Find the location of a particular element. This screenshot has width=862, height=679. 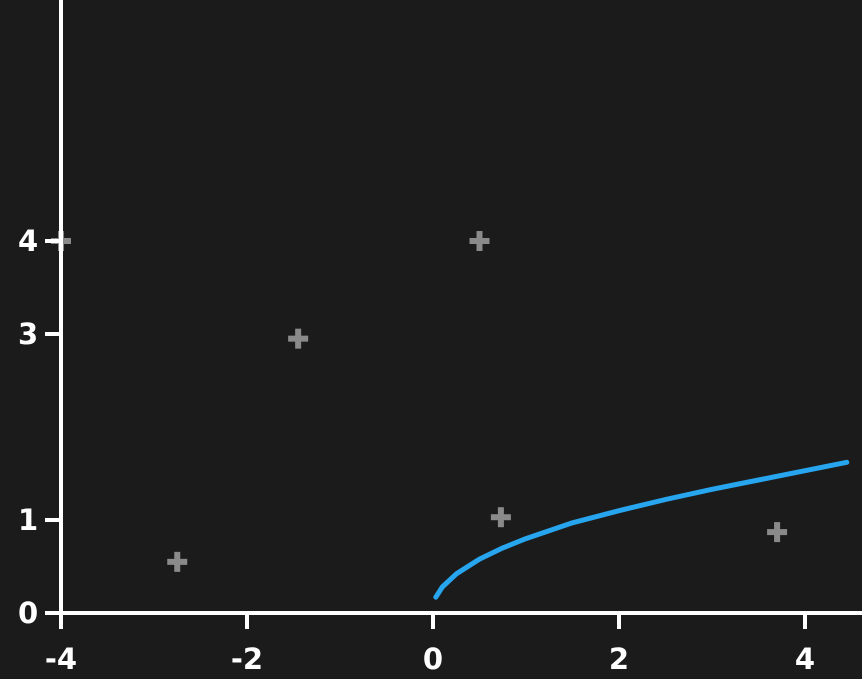

y-tick-label: 3 is located at coordinates (28, 334).